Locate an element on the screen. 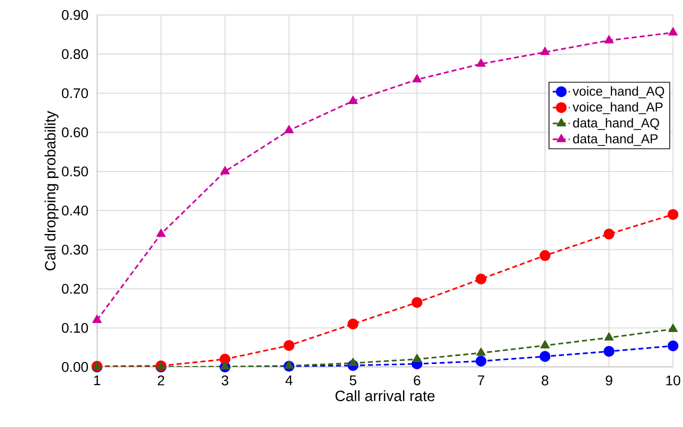 Image resolution: width=683 pixels, height=427 pixels. x-tick-label: 1 is located at coordinates (97, 381).